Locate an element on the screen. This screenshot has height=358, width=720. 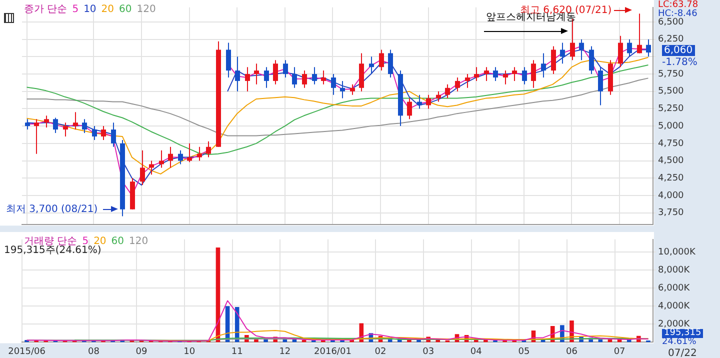
y-tick-label: 2,000K is located at coordinates (674, 325).